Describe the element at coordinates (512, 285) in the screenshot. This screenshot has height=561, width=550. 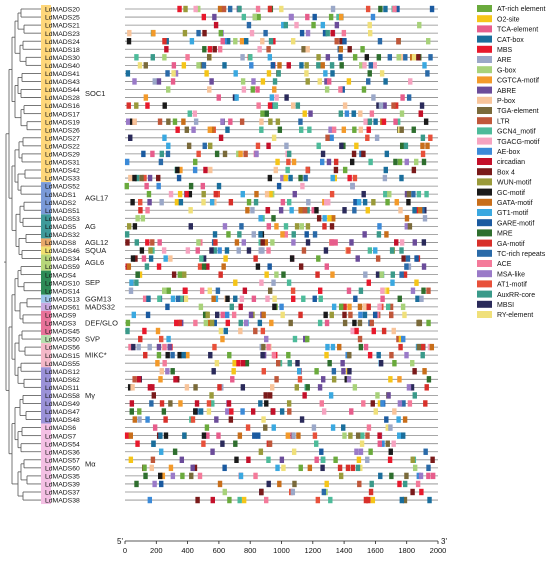
I see `legend-label: AT1-motif` at that location.